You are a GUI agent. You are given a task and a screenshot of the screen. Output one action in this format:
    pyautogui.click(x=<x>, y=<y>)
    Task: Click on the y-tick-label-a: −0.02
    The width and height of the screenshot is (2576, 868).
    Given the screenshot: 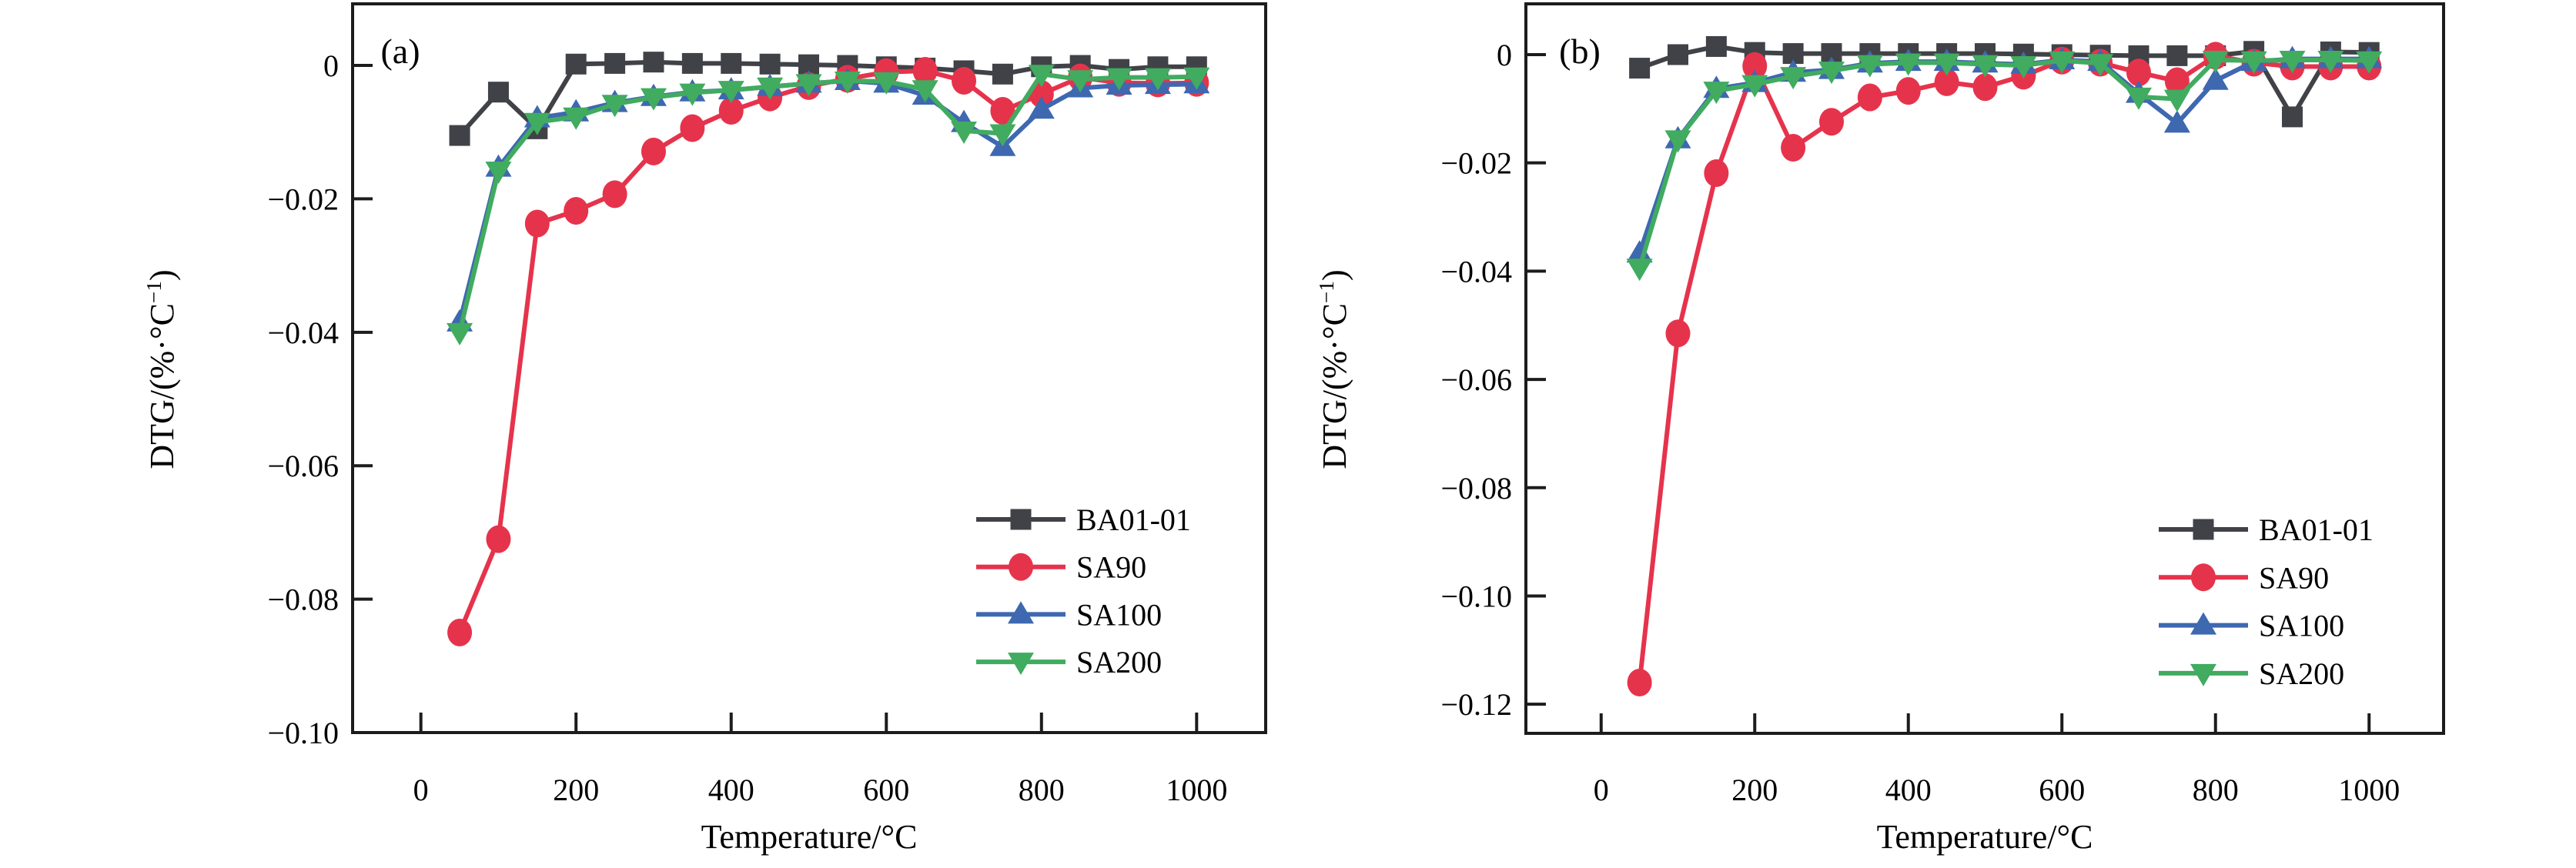 What is the action you would take?
    pyautogui.click(x=303, y=199)
    